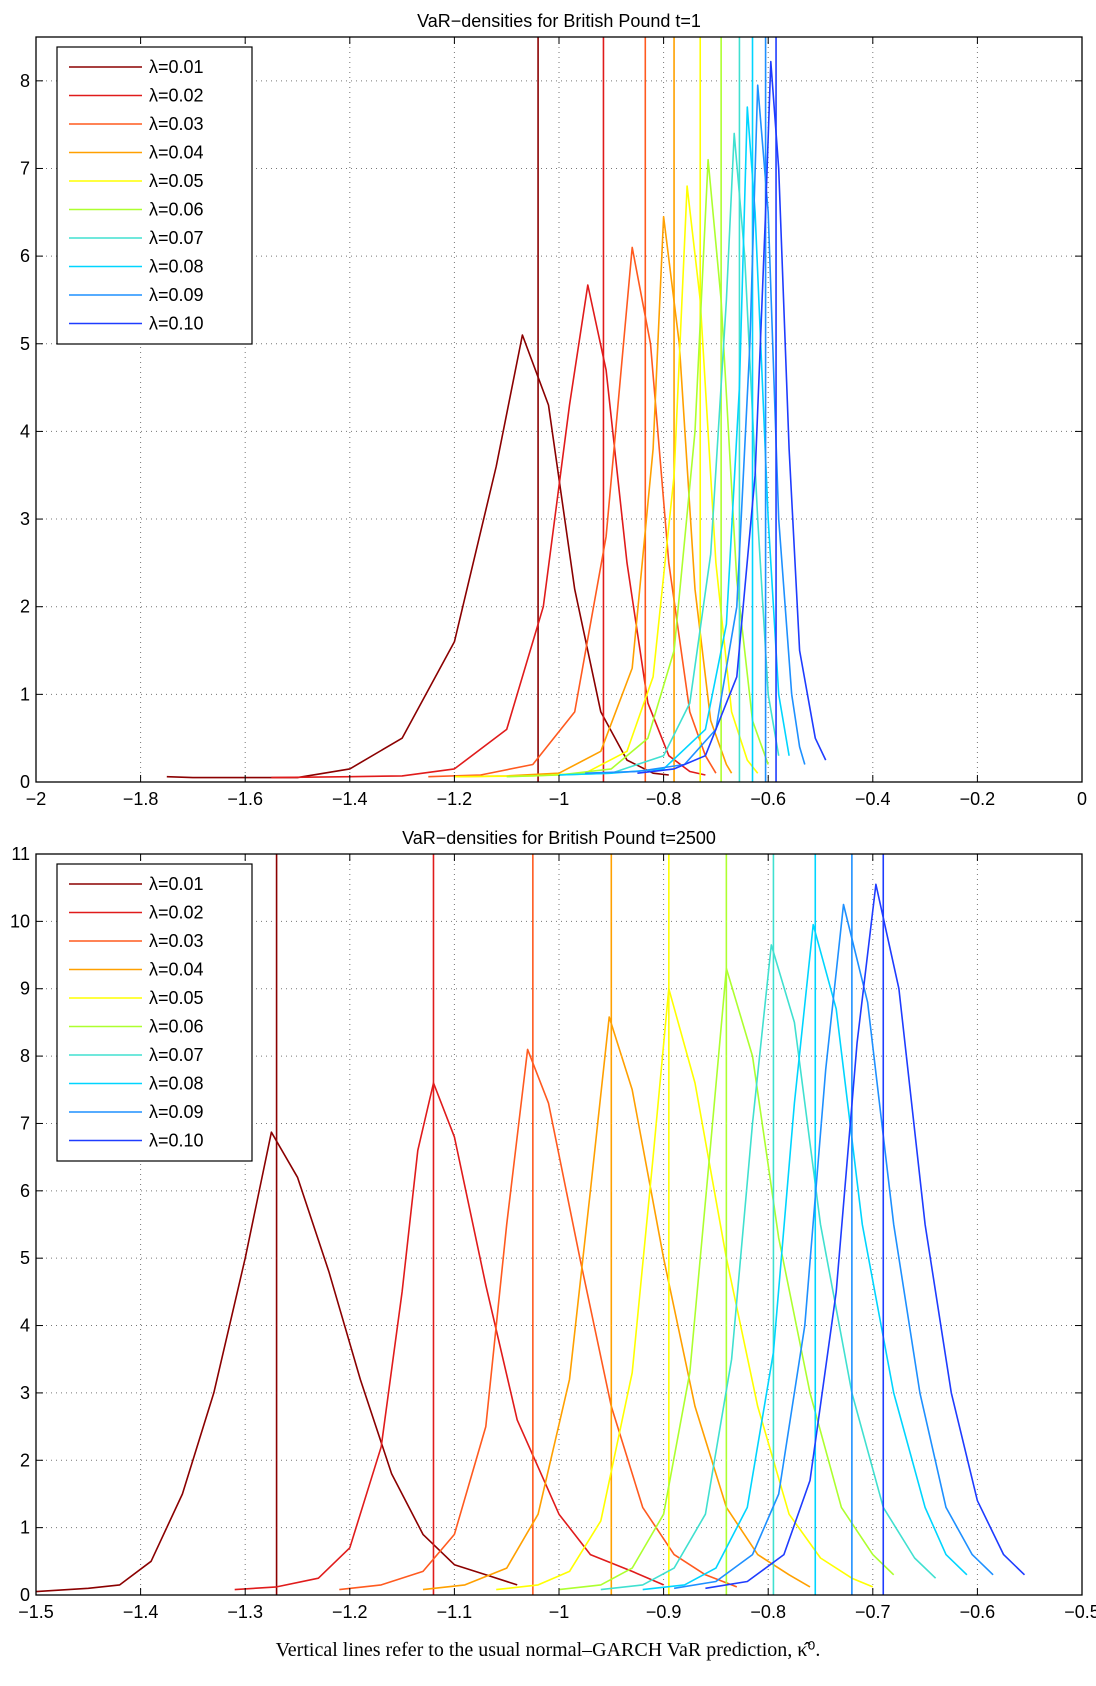  What do you see at coordinates (36, 799) in the screenshot?
I see `x-tick-label: −2` at bounding box center [36, 799].